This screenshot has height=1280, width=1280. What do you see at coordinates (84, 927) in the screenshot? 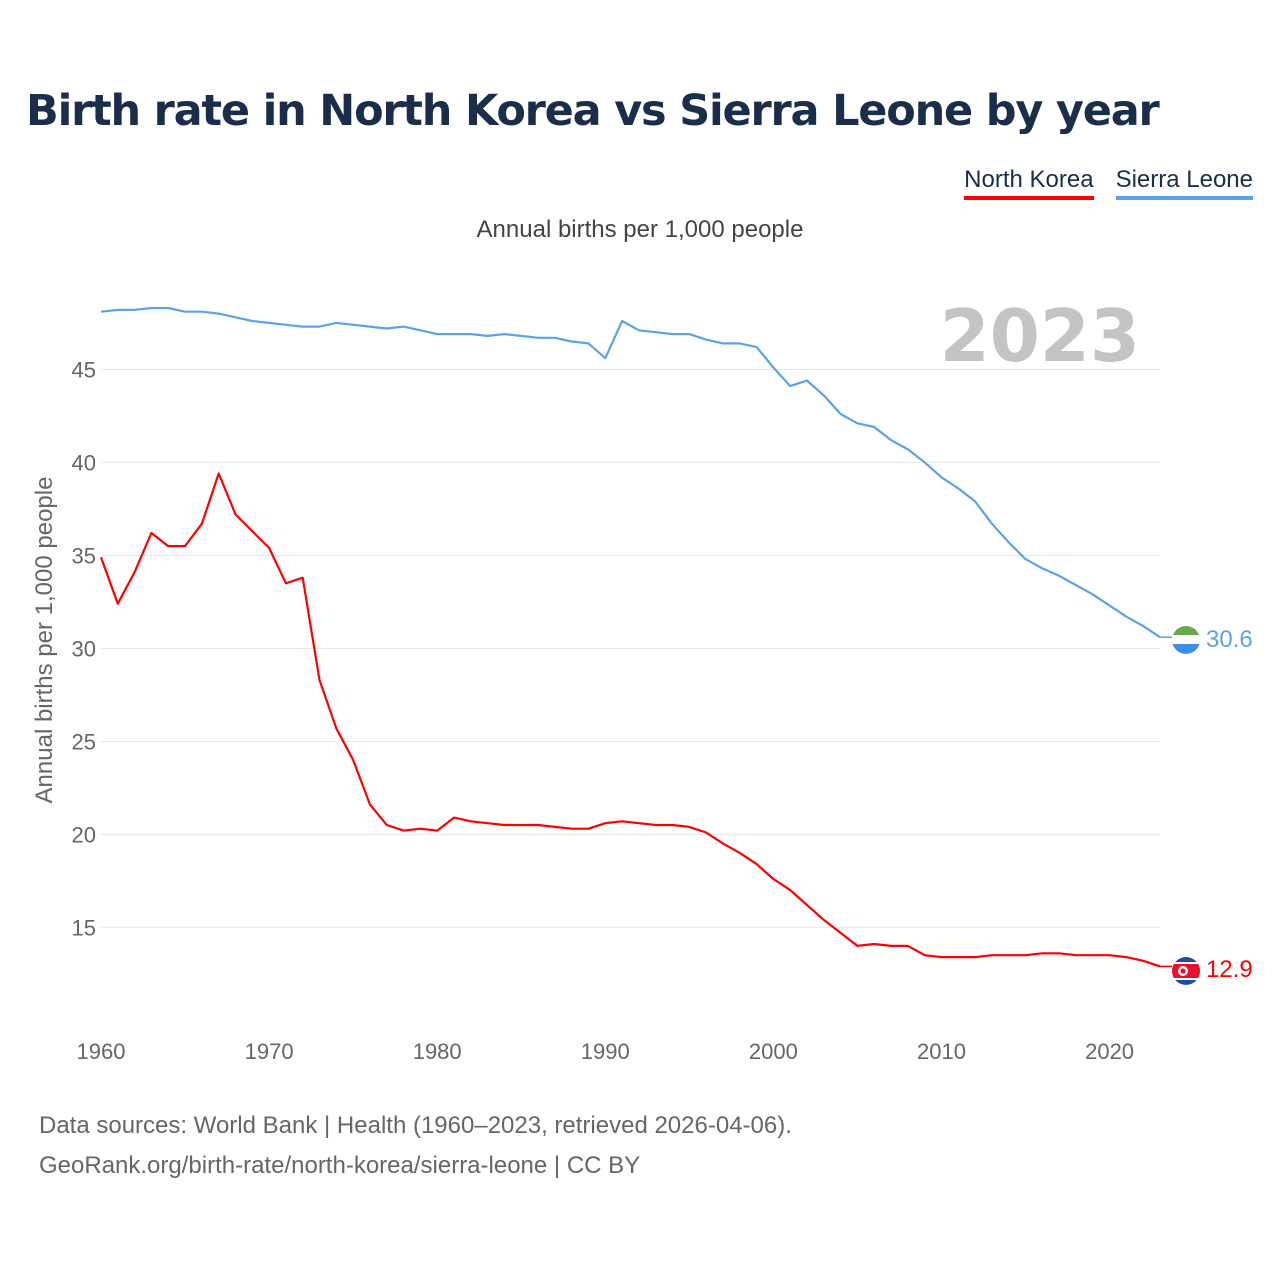
I see `y-tick-label: 15` at bounding box center [84, 927].